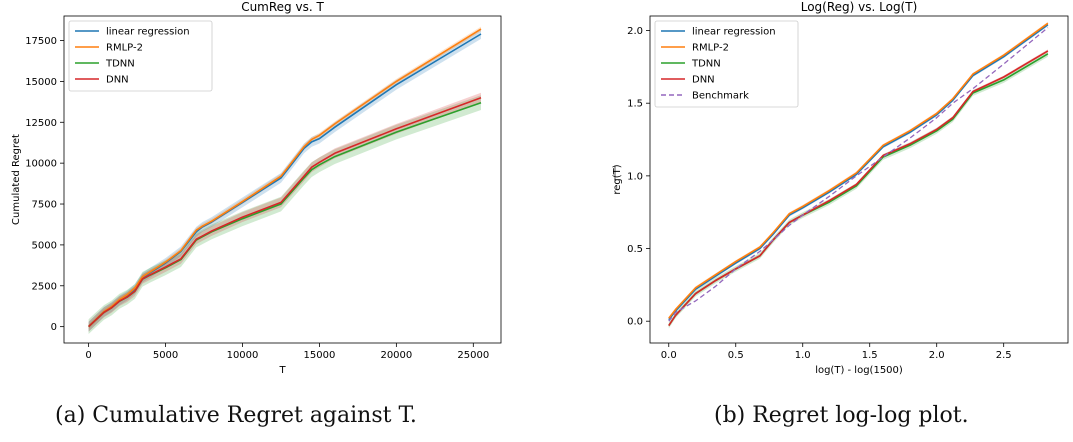  What do you see at coordinates (635, 176) in the screenshot?
I see `y-tick-label: 1.0` at bounding box center [635, 176].